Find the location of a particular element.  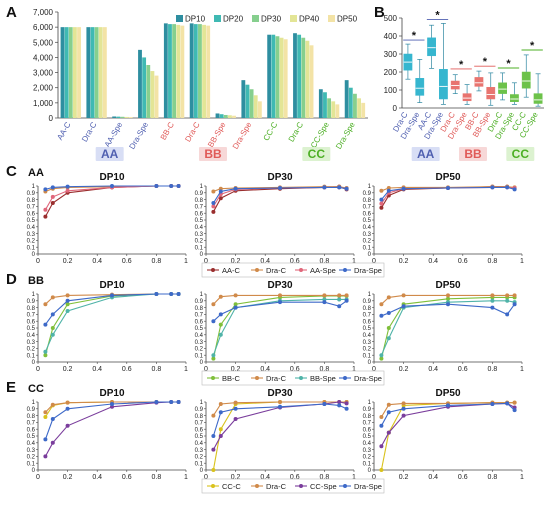

y-tick-label: 400 is located at coordinates (391, 36).